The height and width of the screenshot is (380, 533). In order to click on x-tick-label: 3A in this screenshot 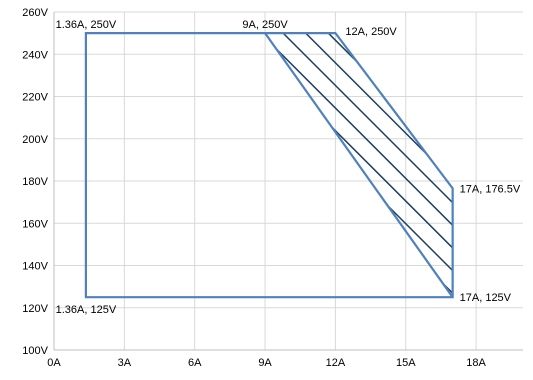, I will do `click(125, 363)`.